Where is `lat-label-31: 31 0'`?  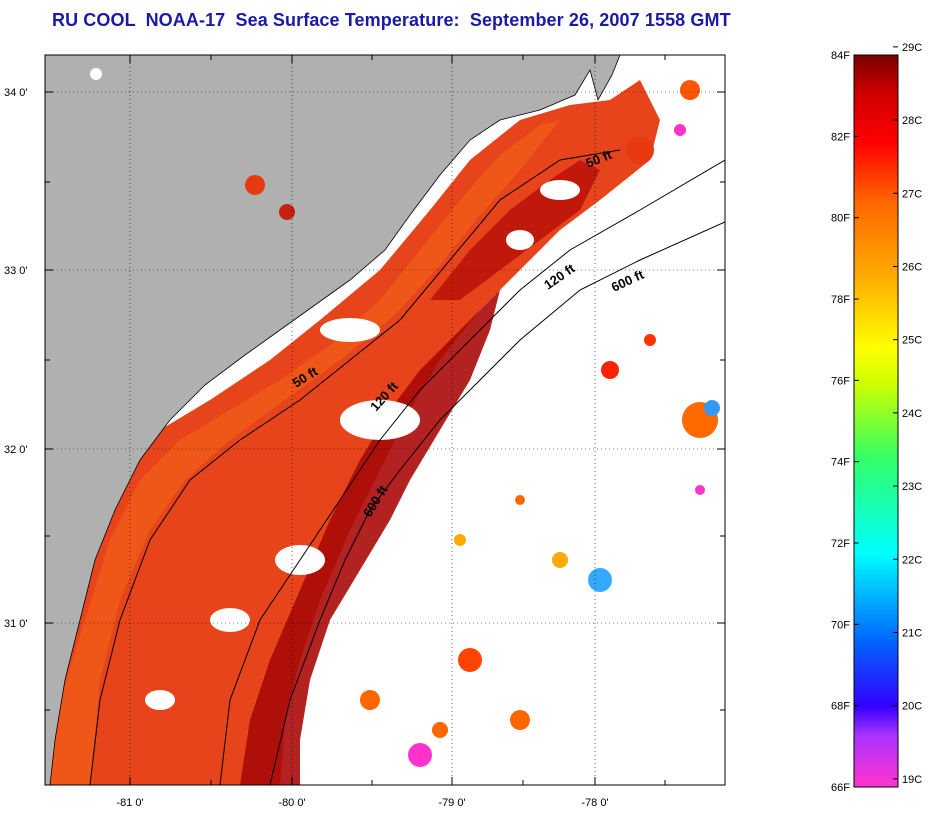 lat-label-31: 31 0' is located at coordinates (16, 624).